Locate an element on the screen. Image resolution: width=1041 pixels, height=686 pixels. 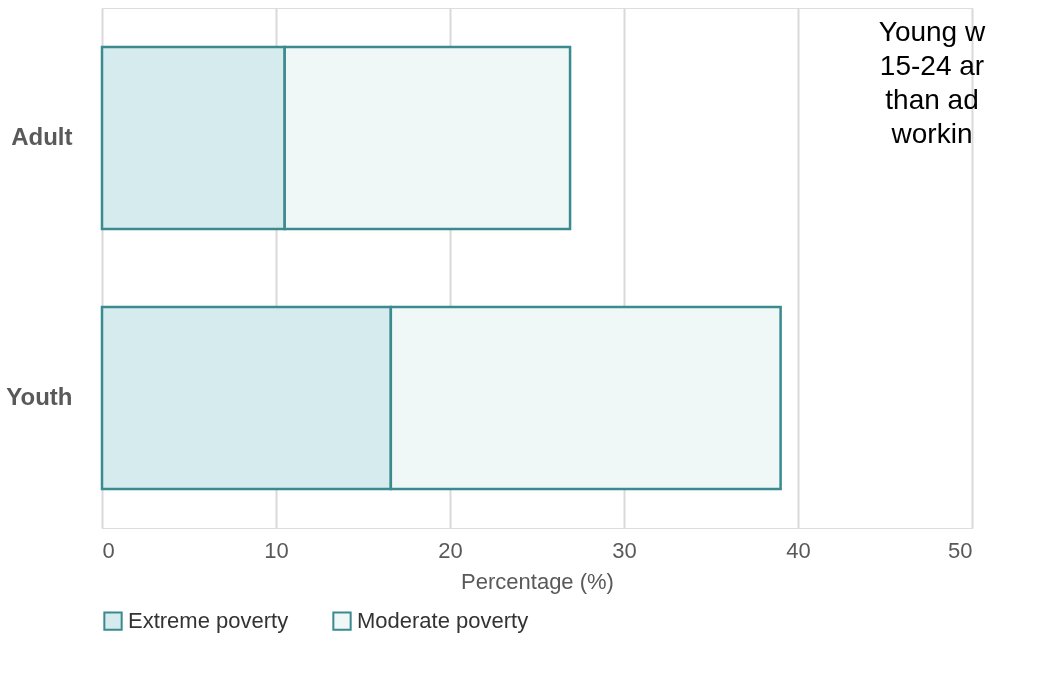
y-tick-label: Youth is located at coordinates (39, 396).